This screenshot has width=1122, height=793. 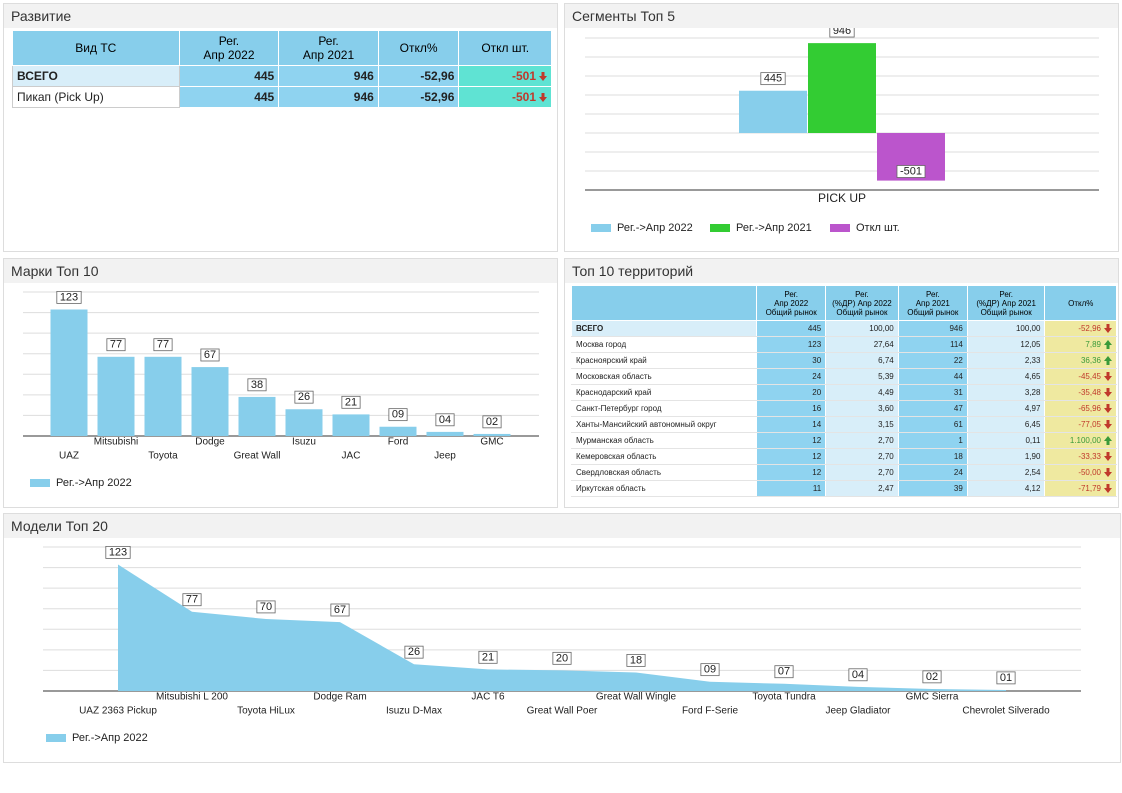 What do you see at coordinates (1080, 456) in the screenshot?
I see `cell: -33,33` at bounding box center [1080, 456].